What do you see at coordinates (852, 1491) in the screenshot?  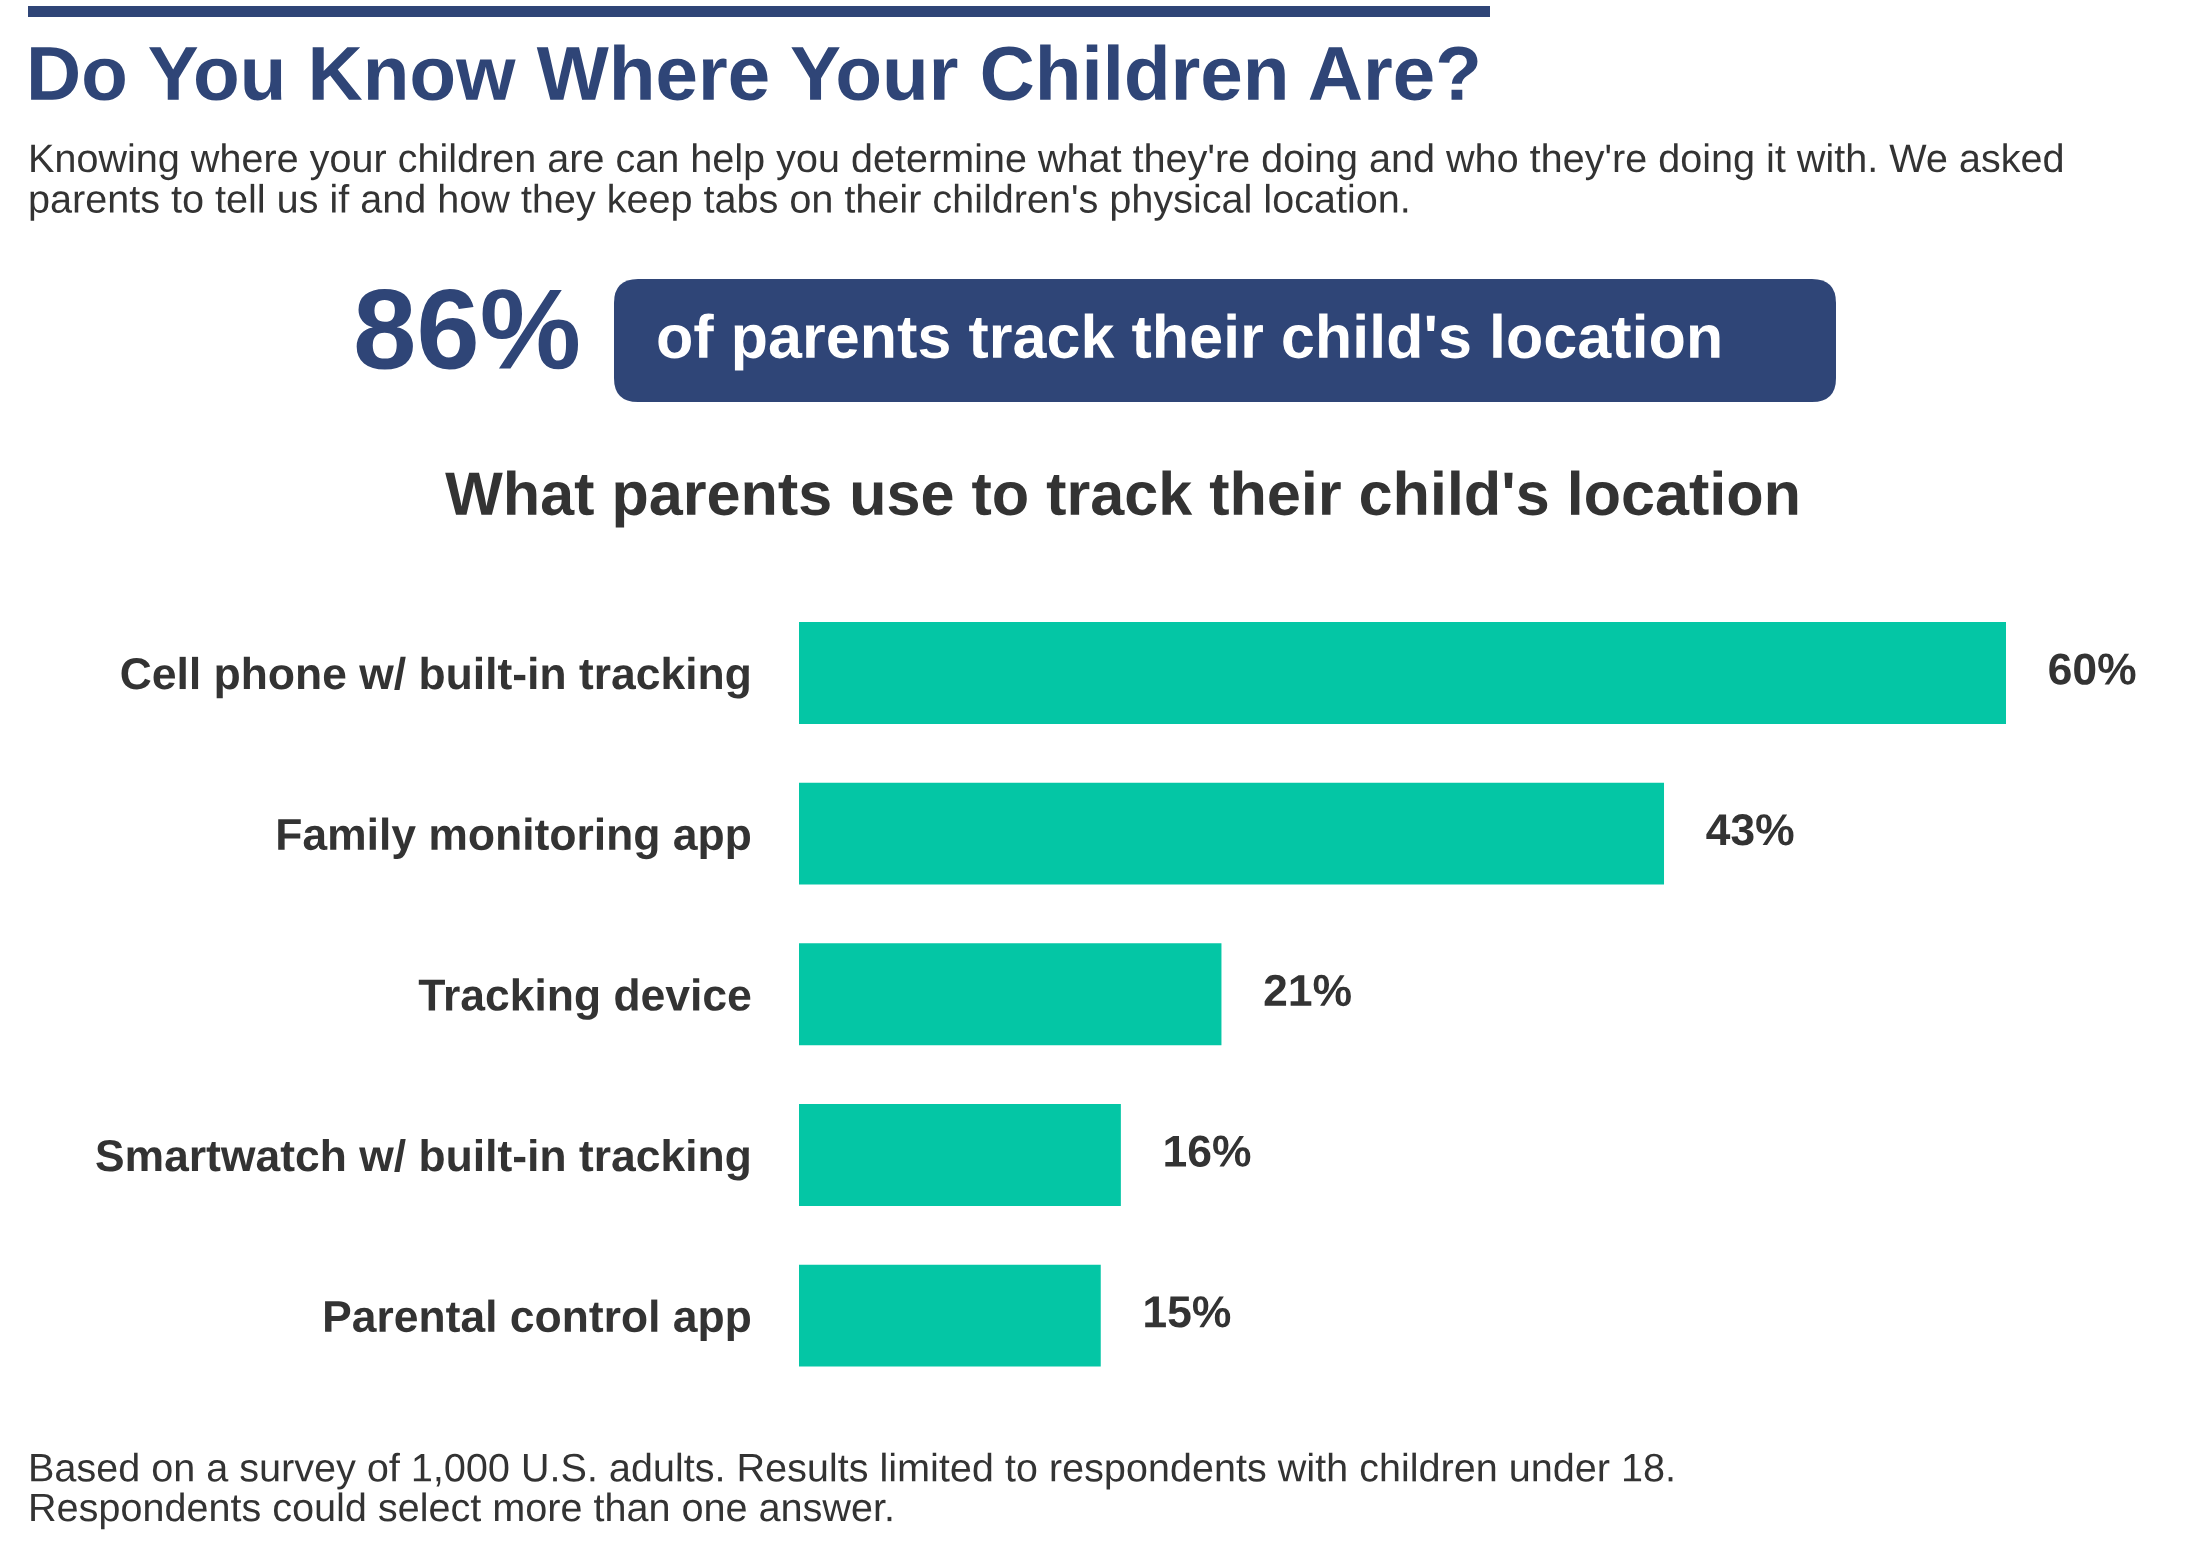 I see `text: Based on a survey of 1,000 U.S. adults. Results limited to respondents with children under 18. Respondents could select more than one answer.` at bounding box center [852, 1491].